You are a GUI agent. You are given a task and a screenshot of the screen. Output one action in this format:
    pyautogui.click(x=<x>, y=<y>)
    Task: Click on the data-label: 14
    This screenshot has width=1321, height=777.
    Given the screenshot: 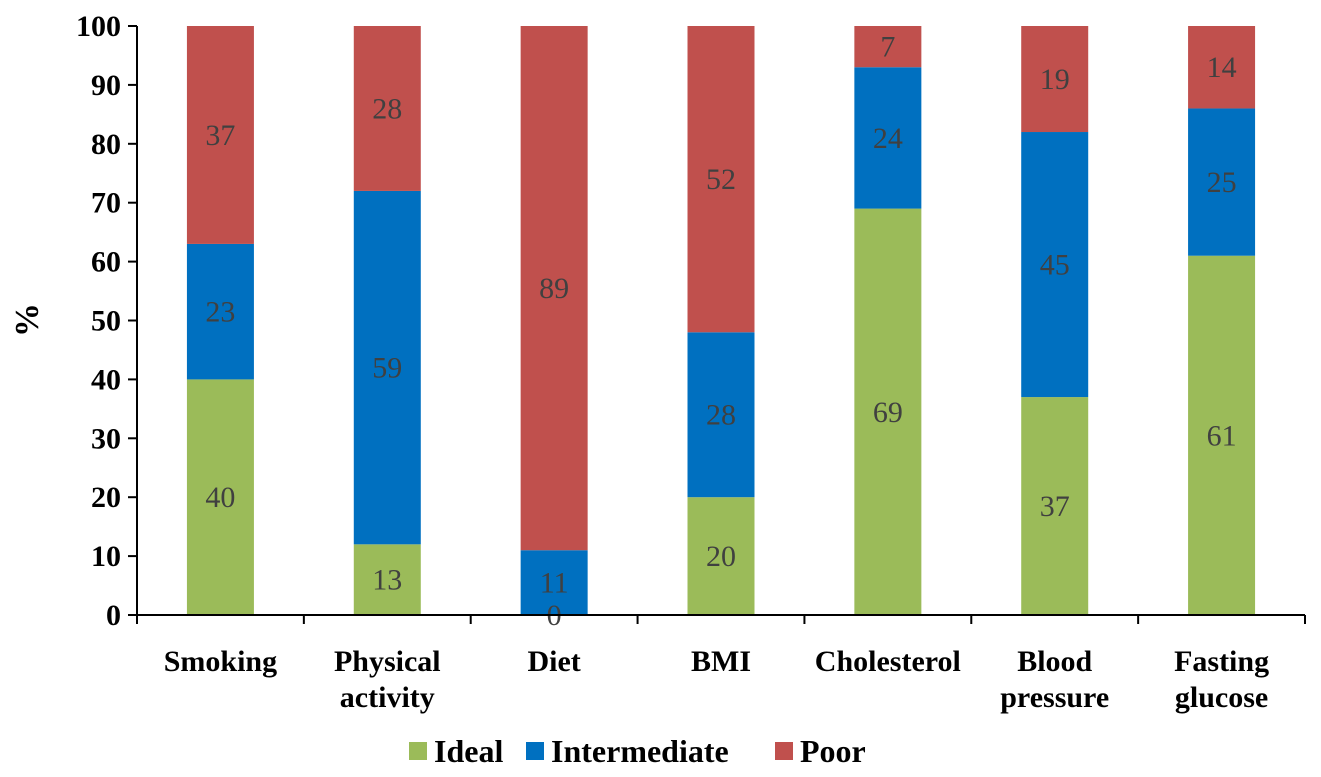 What is the action you would take?
    pyautogui.click(x=1222, y=67)
    